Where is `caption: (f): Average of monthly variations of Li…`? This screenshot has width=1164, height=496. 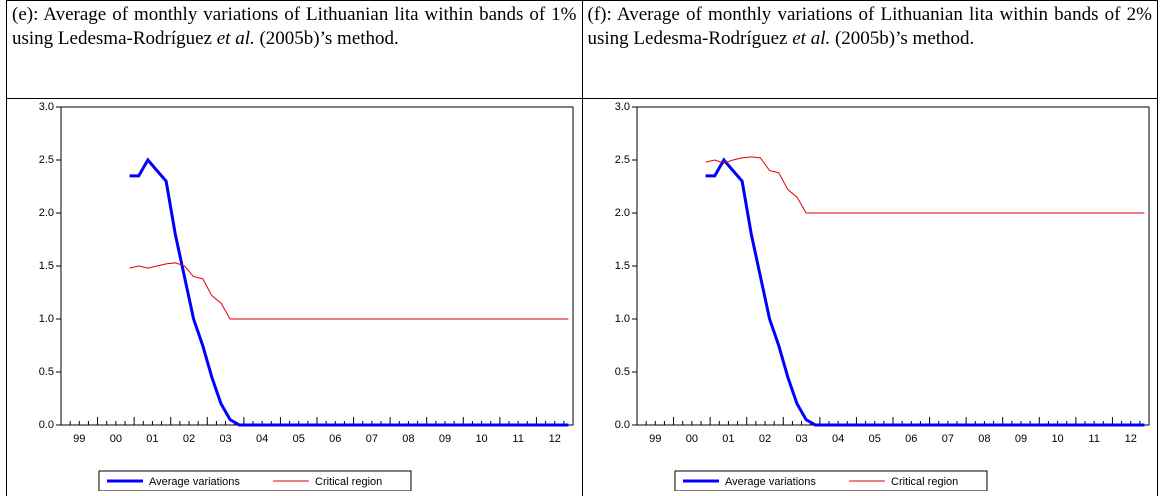
caption: (f): Average of monthly variations of Li… is located at coordinates (870, 49).